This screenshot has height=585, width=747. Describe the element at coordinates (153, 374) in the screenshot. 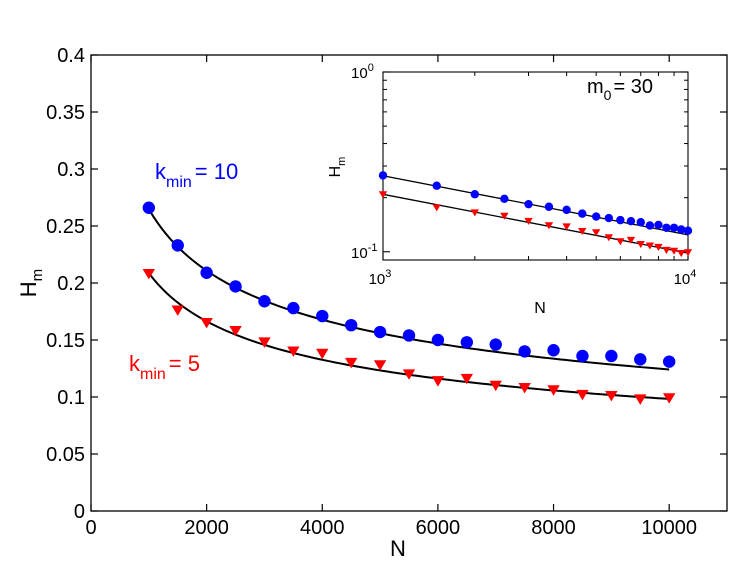

I see `series-label-kmin-5-sub: min` at that location.